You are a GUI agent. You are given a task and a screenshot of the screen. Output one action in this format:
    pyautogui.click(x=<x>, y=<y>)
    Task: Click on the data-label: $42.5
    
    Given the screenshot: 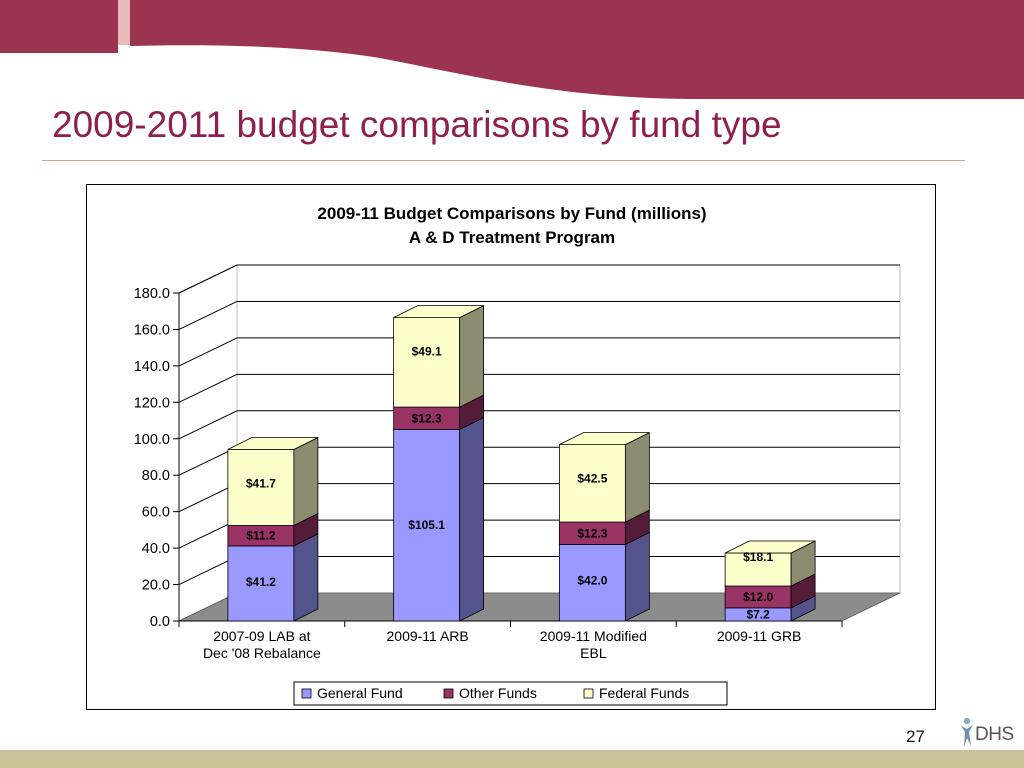 What is the action you would take?
    pyautogui.click(x=592, y=479)
    